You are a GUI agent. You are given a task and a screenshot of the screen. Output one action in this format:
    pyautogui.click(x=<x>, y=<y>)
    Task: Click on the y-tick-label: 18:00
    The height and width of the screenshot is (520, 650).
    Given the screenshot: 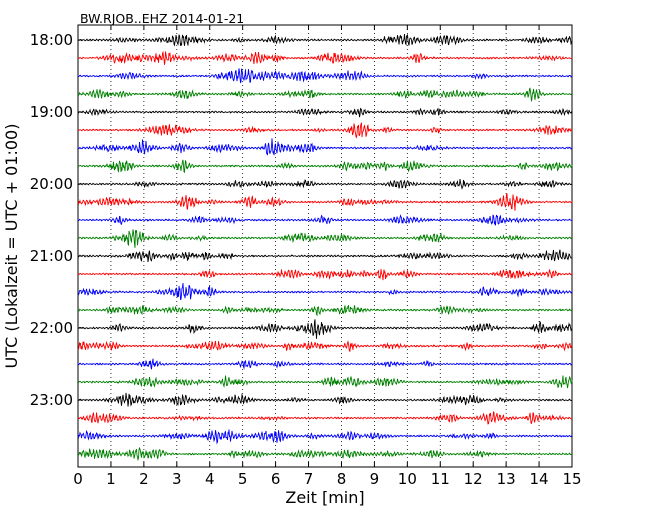 What is the action you would take?
    pyautogui.click(x=51, y=40)
    